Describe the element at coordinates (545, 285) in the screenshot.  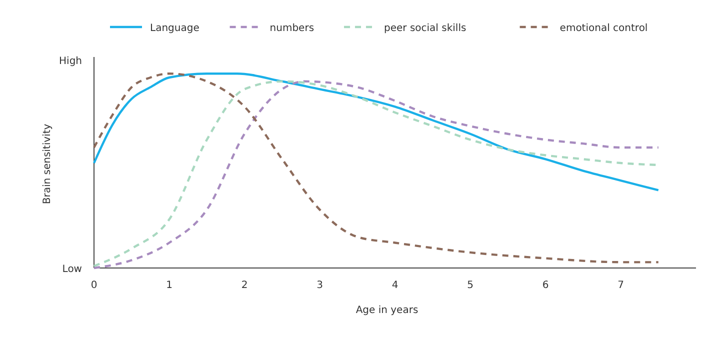
I see `x-tick-label: 6` at that location.